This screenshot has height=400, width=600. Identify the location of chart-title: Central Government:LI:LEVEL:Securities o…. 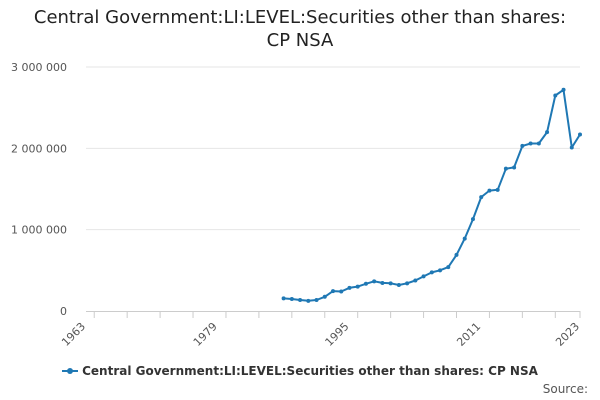
(300, 29).